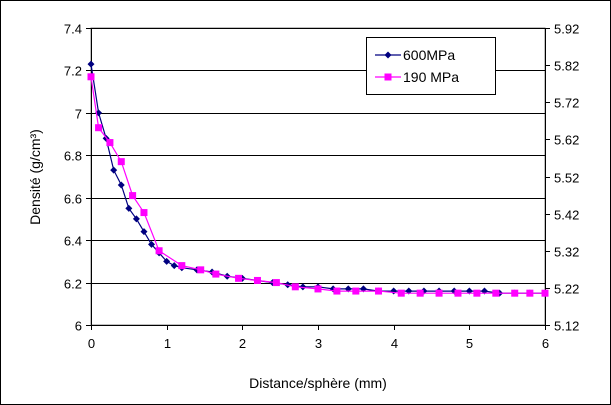 This screenshot has width=611, height=405. I want to click on y-tick-label: 6.2, so click(73, 284).